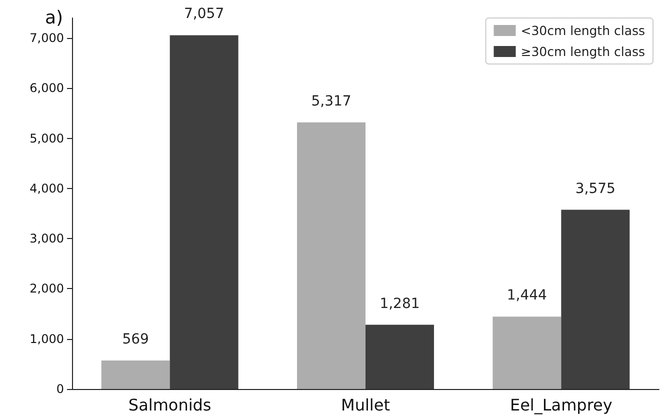 This screenshot has height=416, width=667. What do you see at coordinates (47, 239) in the screenshot?
I see `y-tick-label: 3,000` at bounding box center [47, 239].